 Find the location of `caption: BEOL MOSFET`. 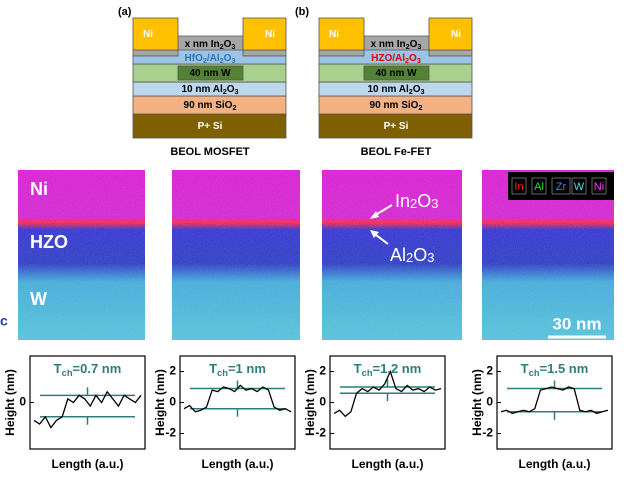

caption: BEOL MOSFET is located at coordinates (210, 152).